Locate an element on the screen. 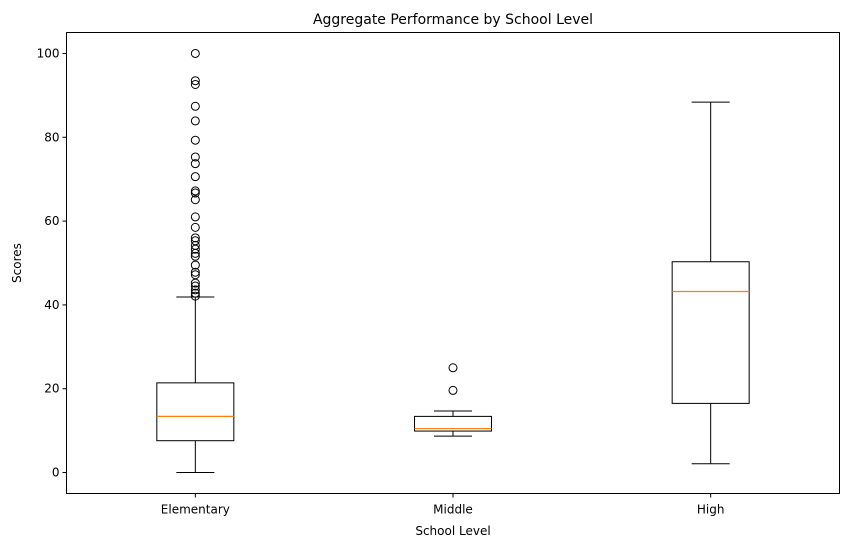 This screenshot has width=850, height=547. y-axis-label: Scores is located at coordinates (17, 263).